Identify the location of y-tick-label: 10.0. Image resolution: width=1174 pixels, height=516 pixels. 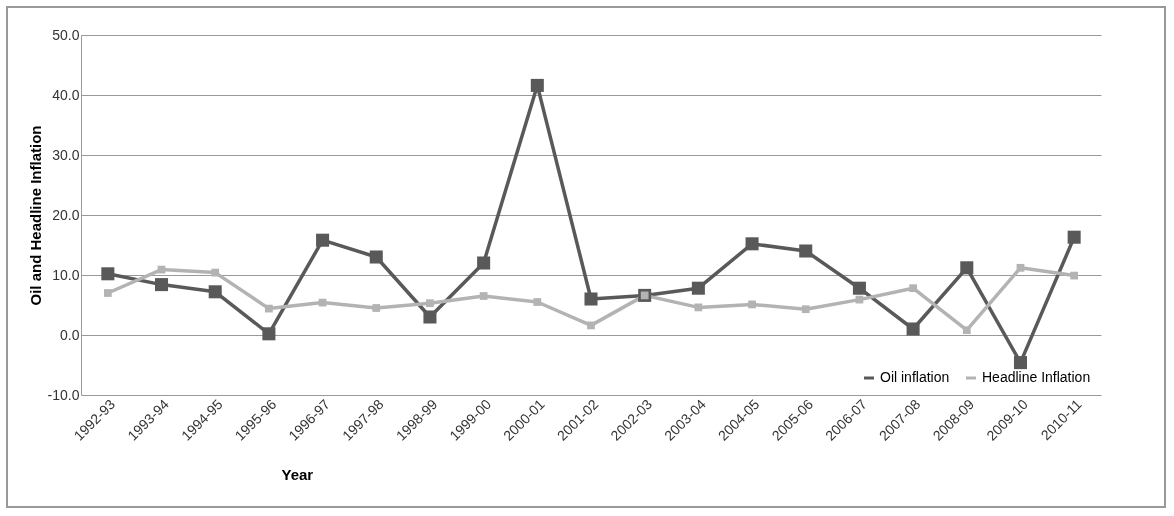
(66, 274).